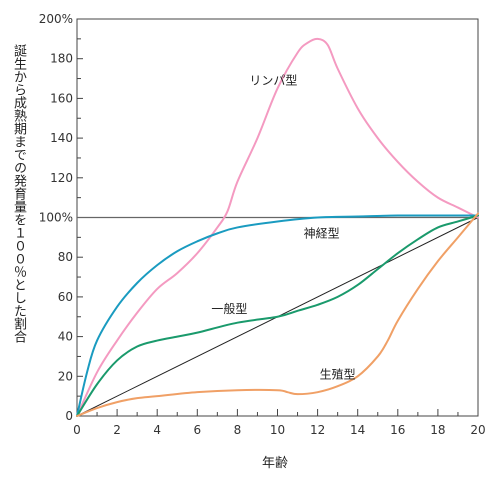  I want to click on series-annotation-1: 神経型, so click(322, 233).